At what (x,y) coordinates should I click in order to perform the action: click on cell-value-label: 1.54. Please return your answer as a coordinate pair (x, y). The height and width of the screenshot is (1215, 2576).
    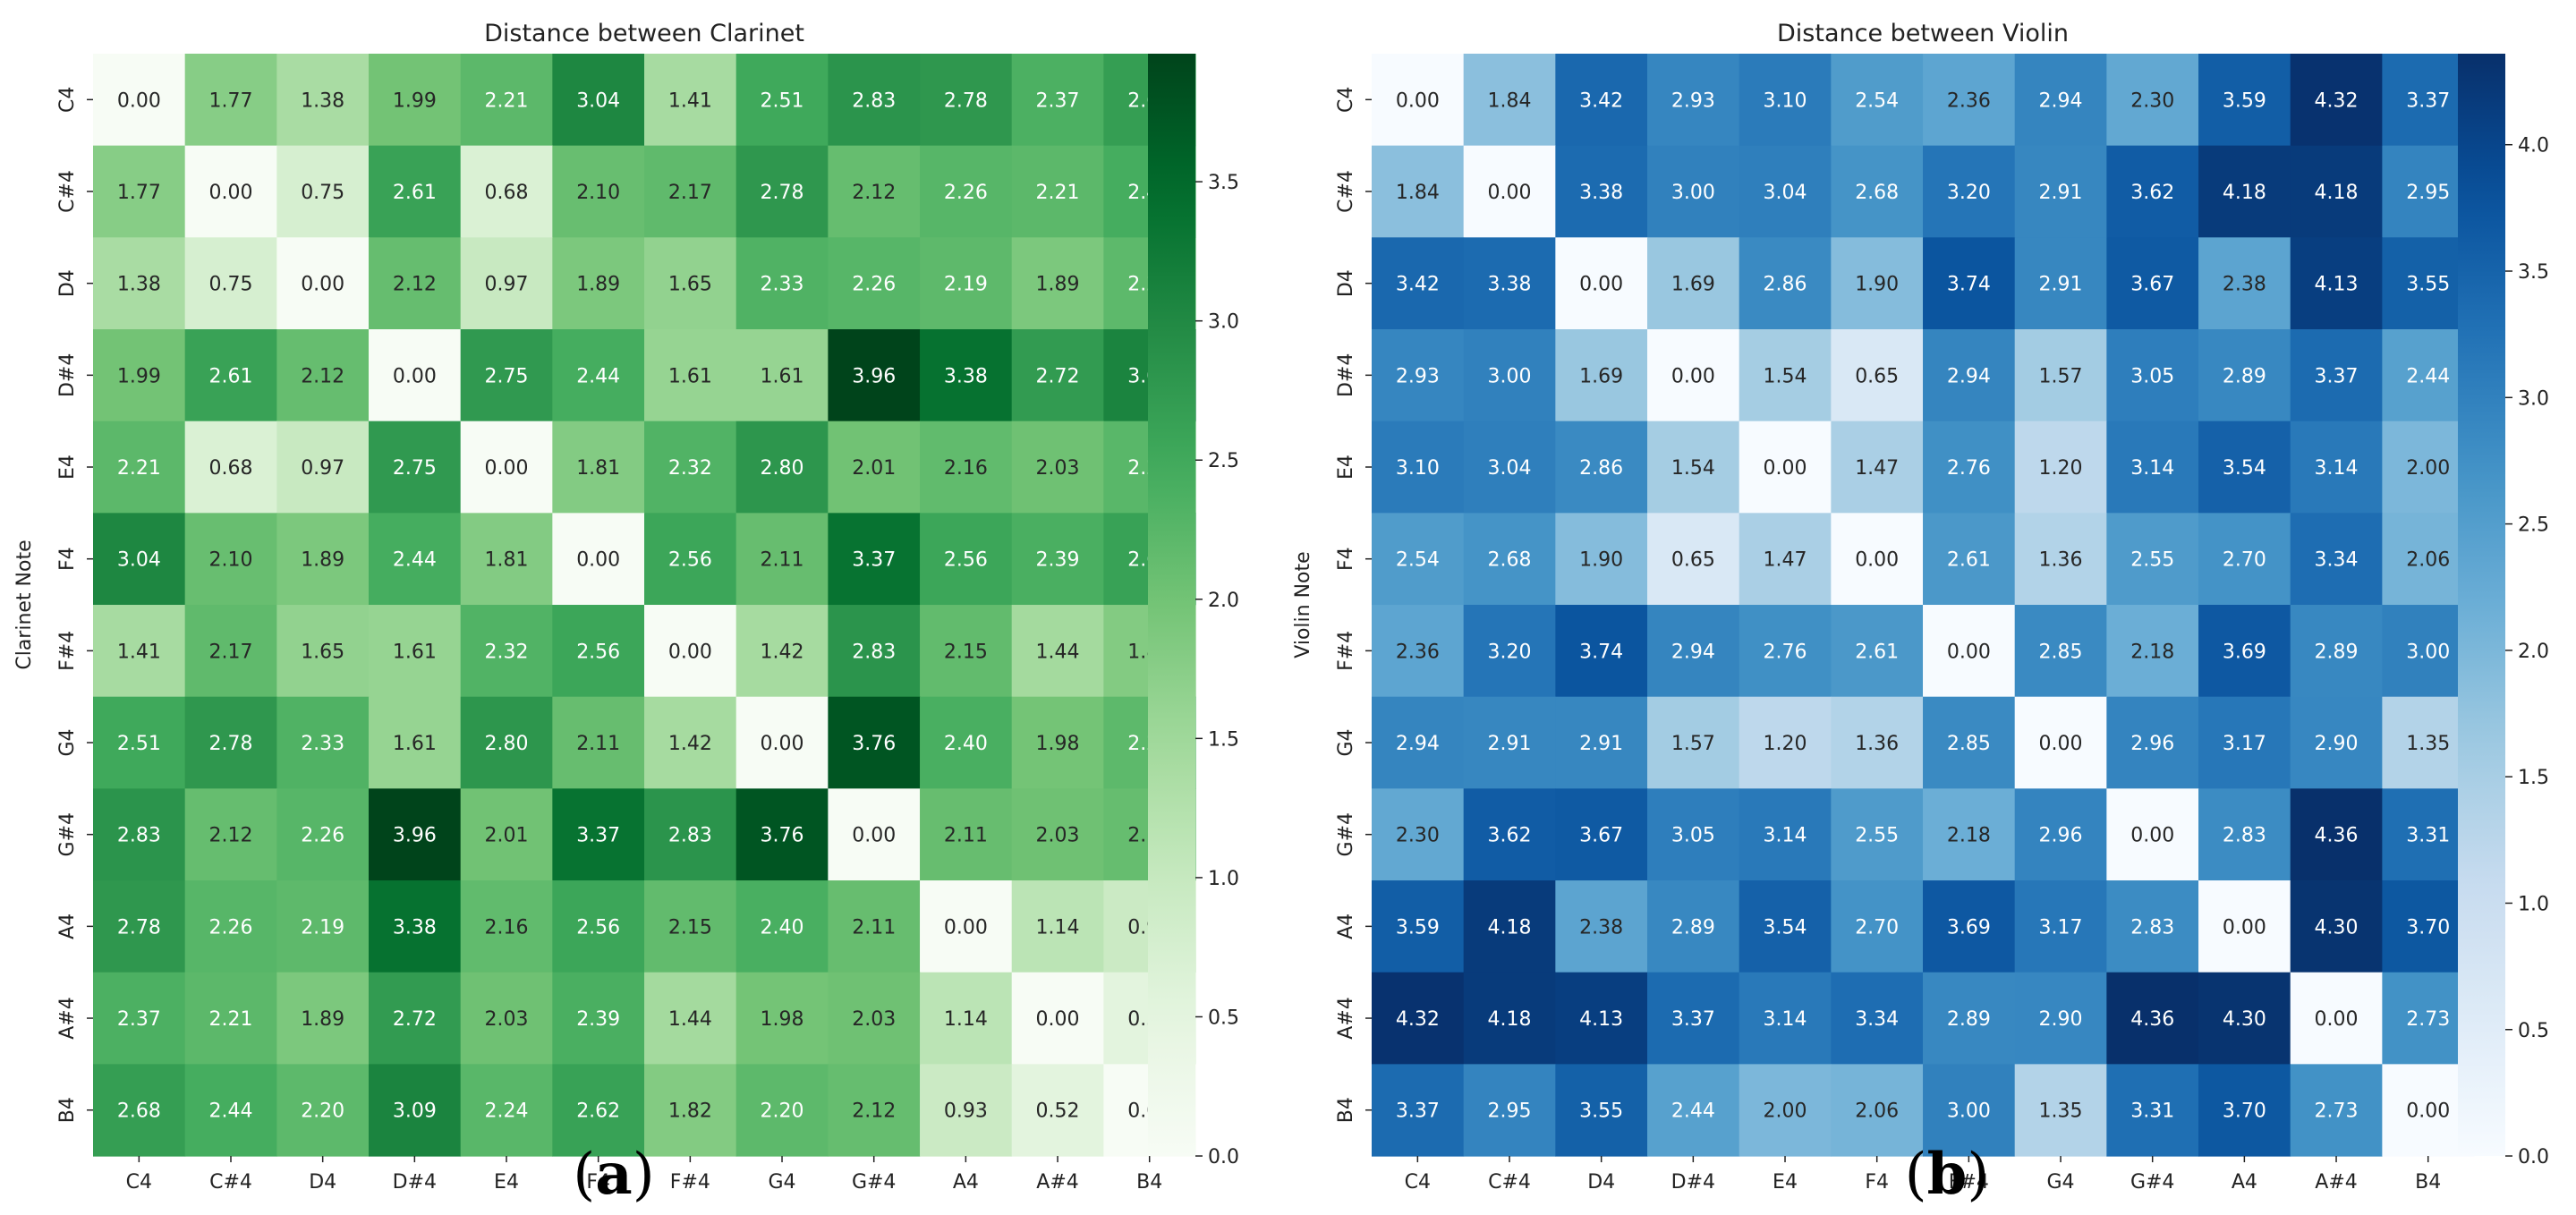
    Looking at the image, I should click on (1785, 376).